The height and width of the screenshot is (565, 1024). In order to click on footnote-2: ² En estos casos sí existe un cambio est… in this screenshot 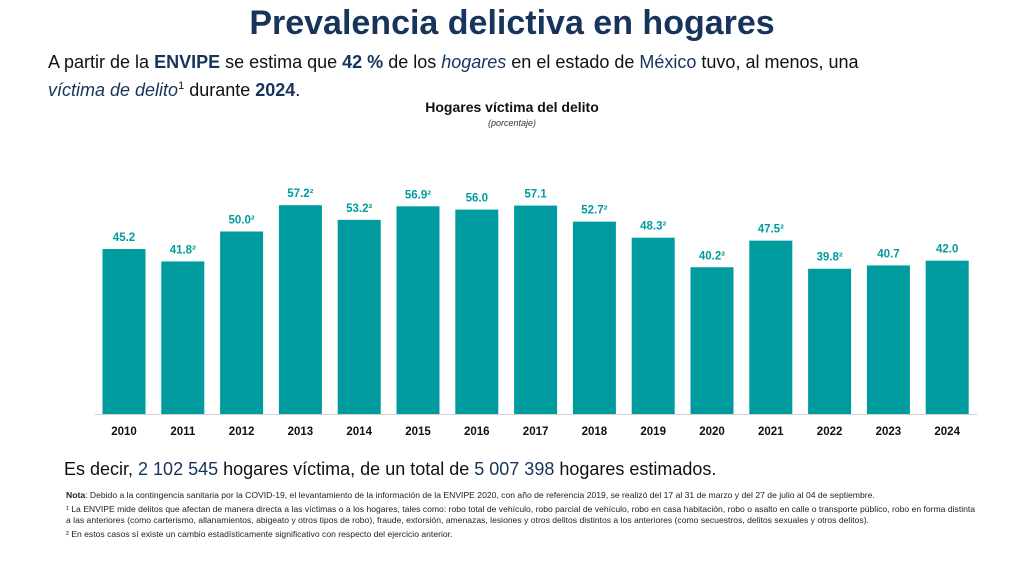, I will do `click(259, 533)`.